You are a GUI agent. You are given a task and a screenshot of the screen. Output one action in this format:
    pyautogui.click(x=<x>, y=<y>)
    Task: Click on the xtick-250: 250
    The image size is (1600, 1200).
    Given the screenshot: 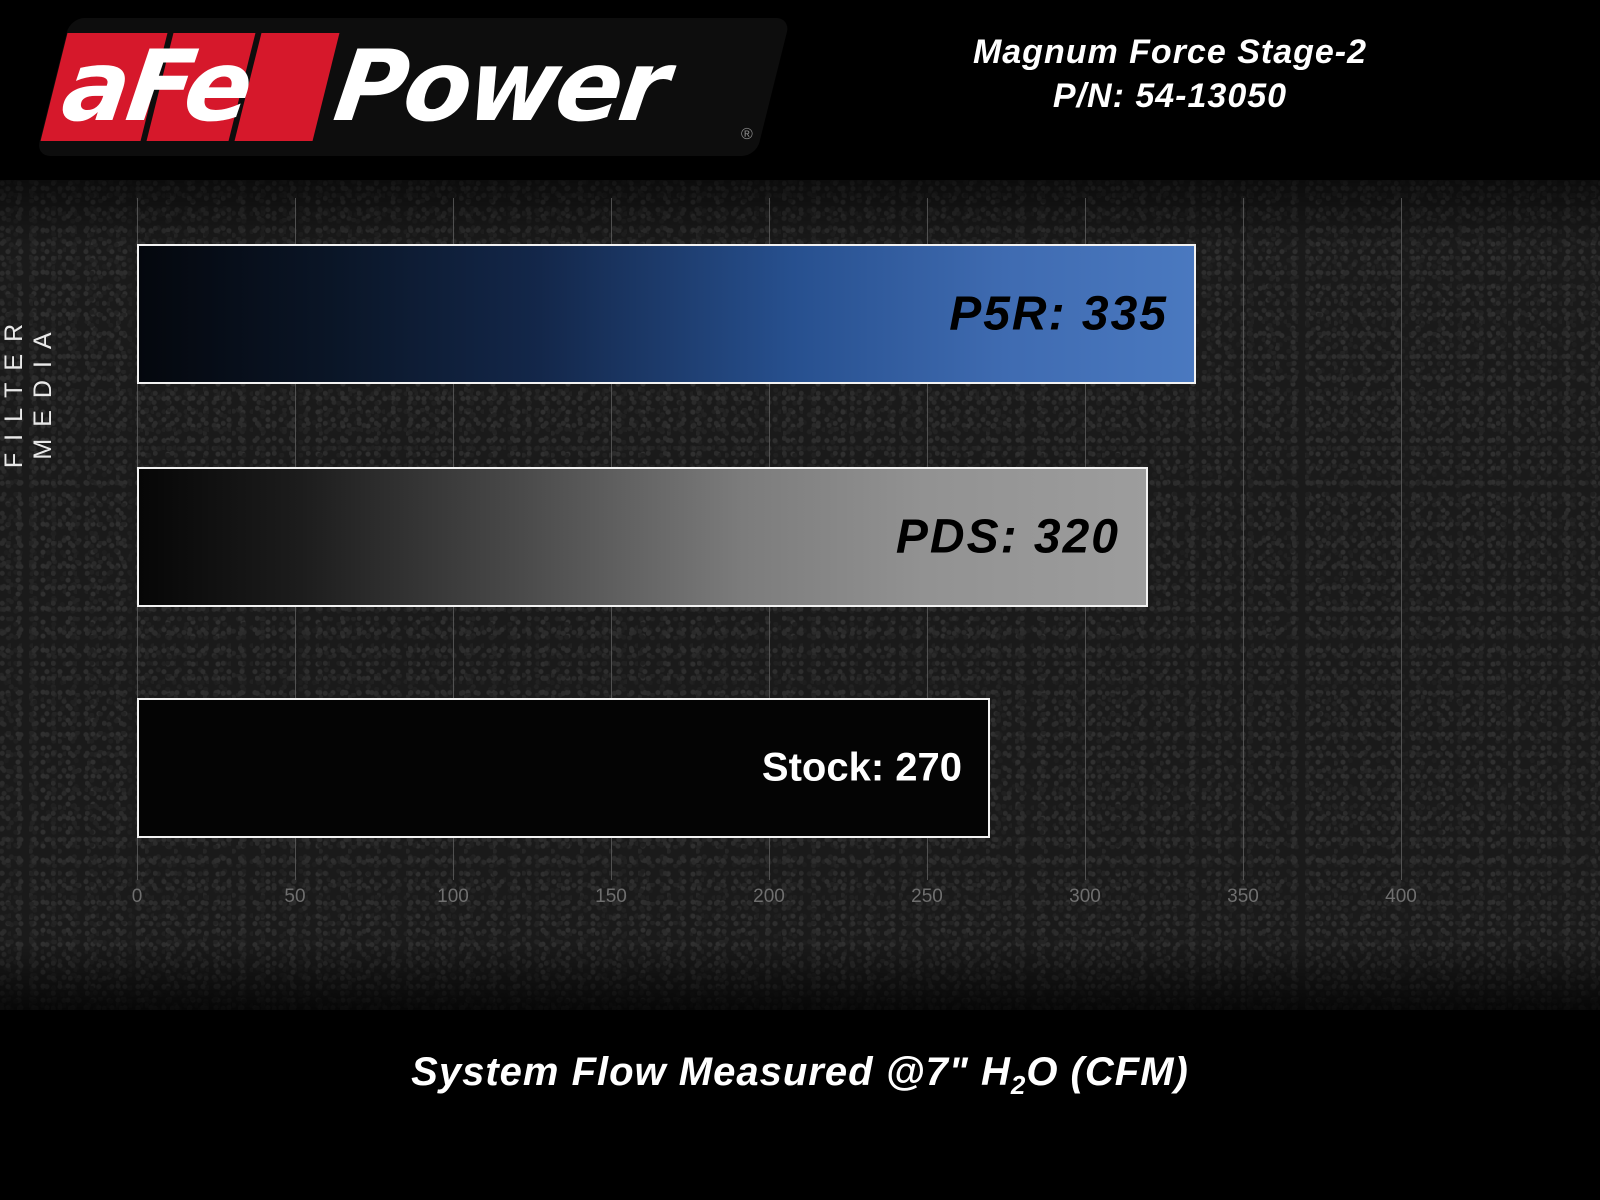 What is the action you would take?
    pyautogui.click(x=927, y=896)
    